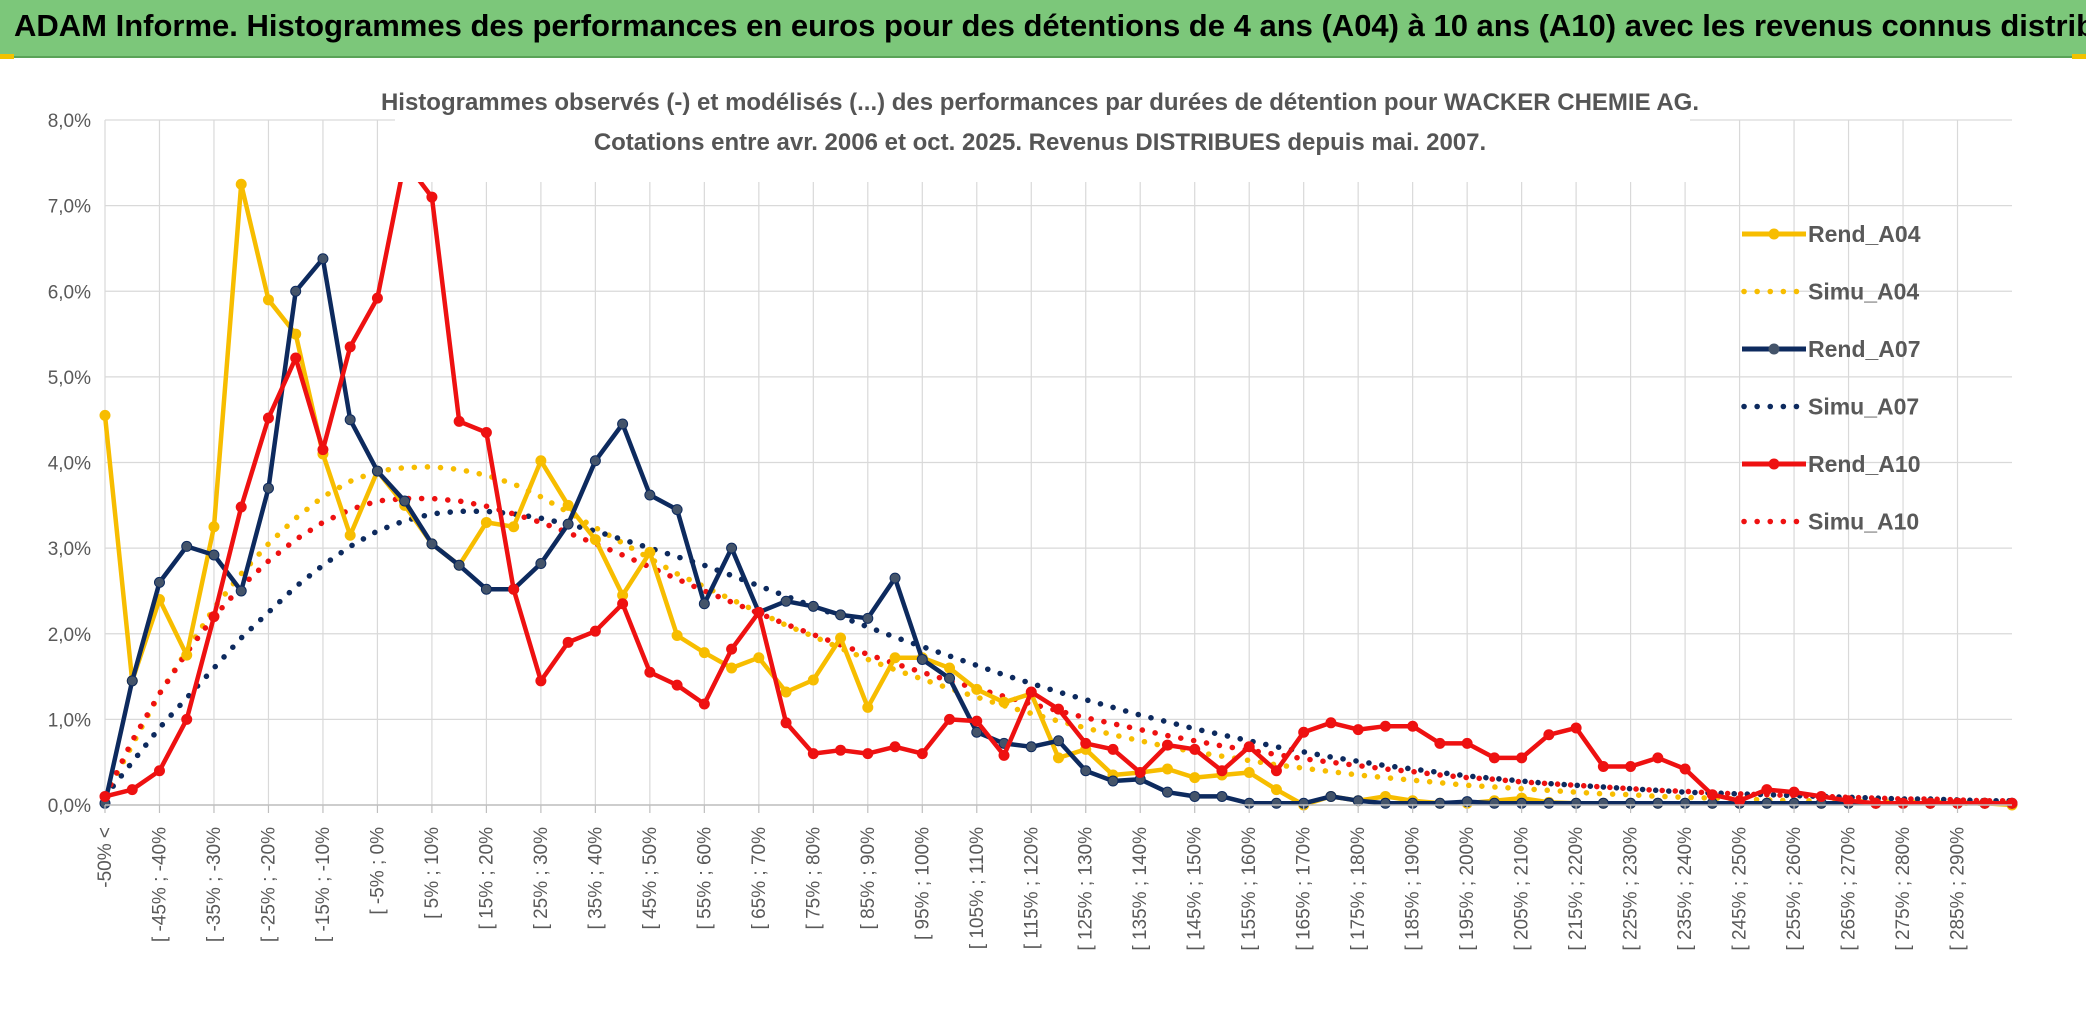 The height and width of the screenshot is (1033, 2086). Describe the element at coordinates (868, 878) in the screenshot. I see `x-tick-label: [ 85% ; 90%` at that location.